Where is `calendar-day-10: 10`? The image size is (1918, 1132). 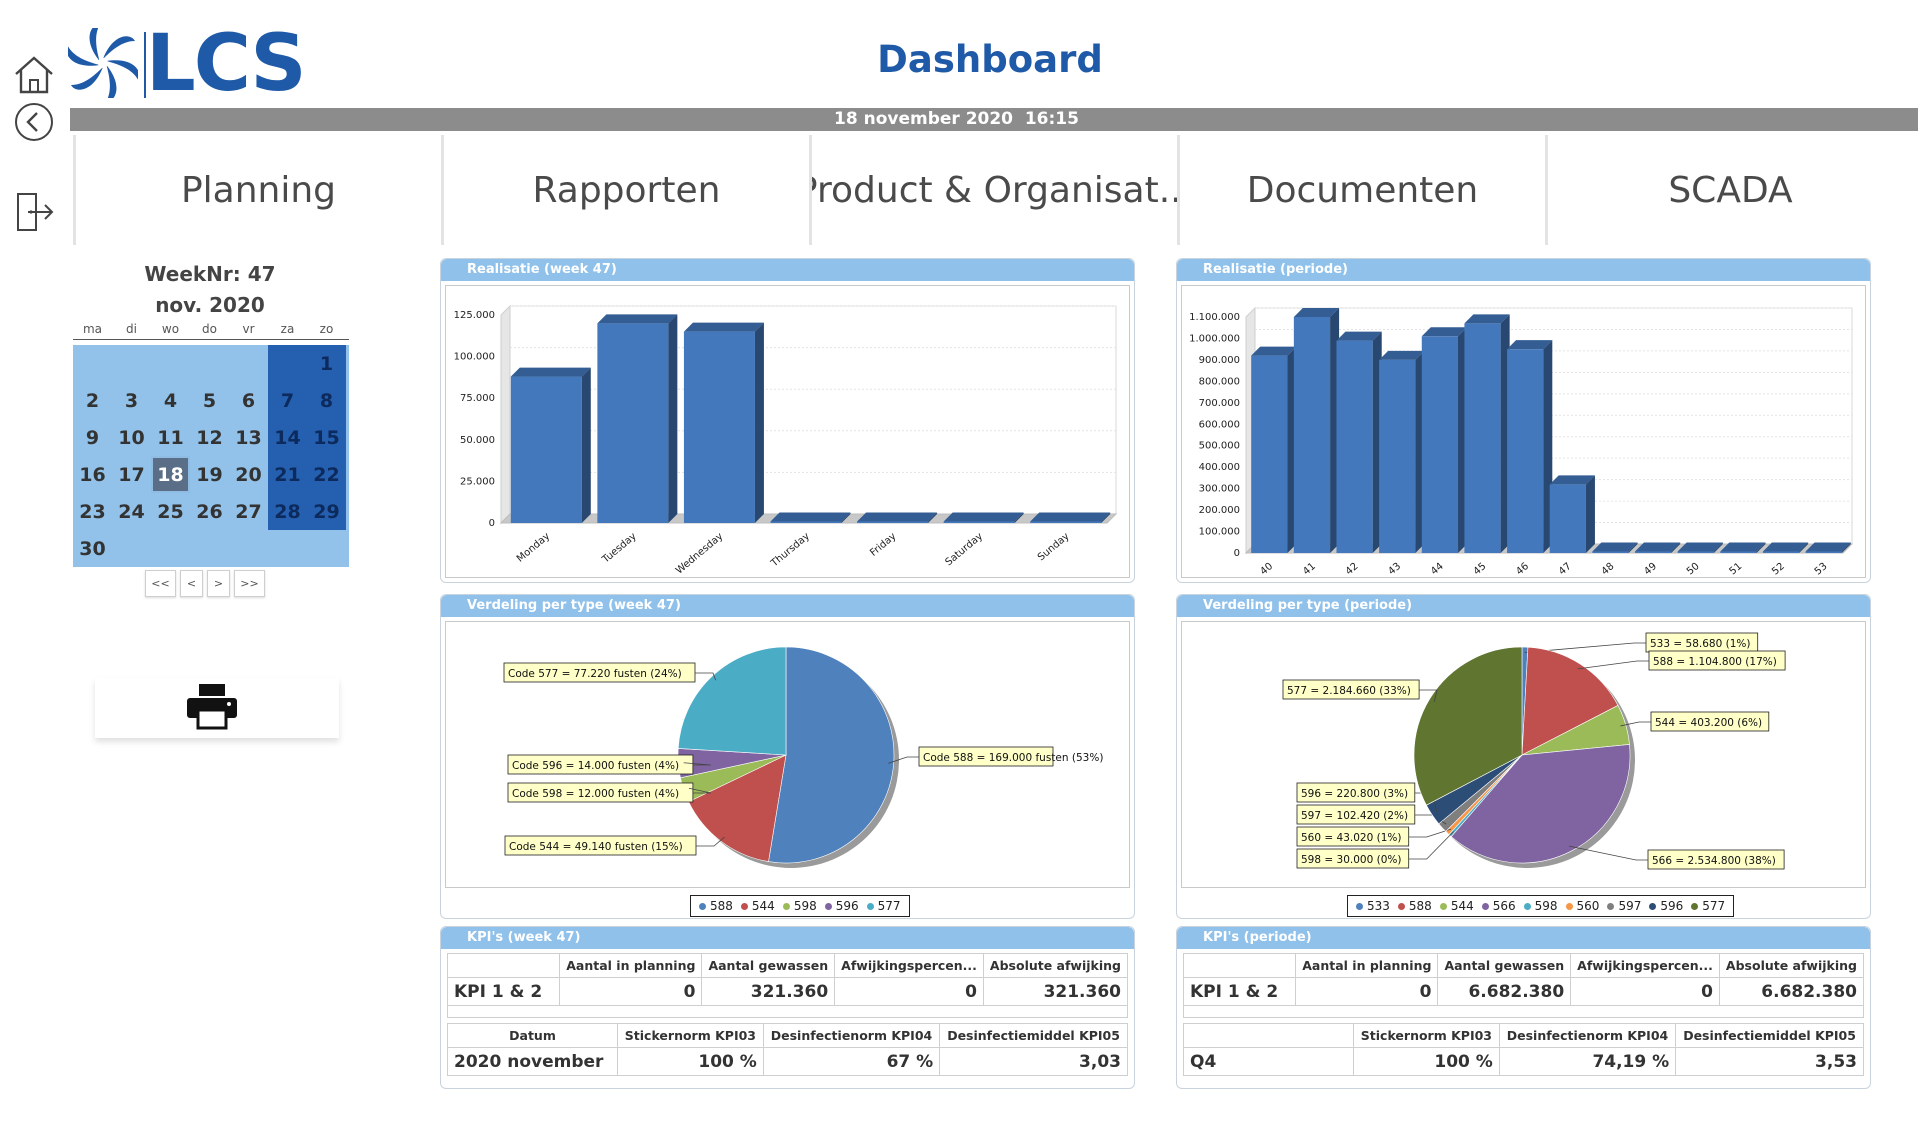
calendar-day-10: 10 is located at coordinates (131, 437).